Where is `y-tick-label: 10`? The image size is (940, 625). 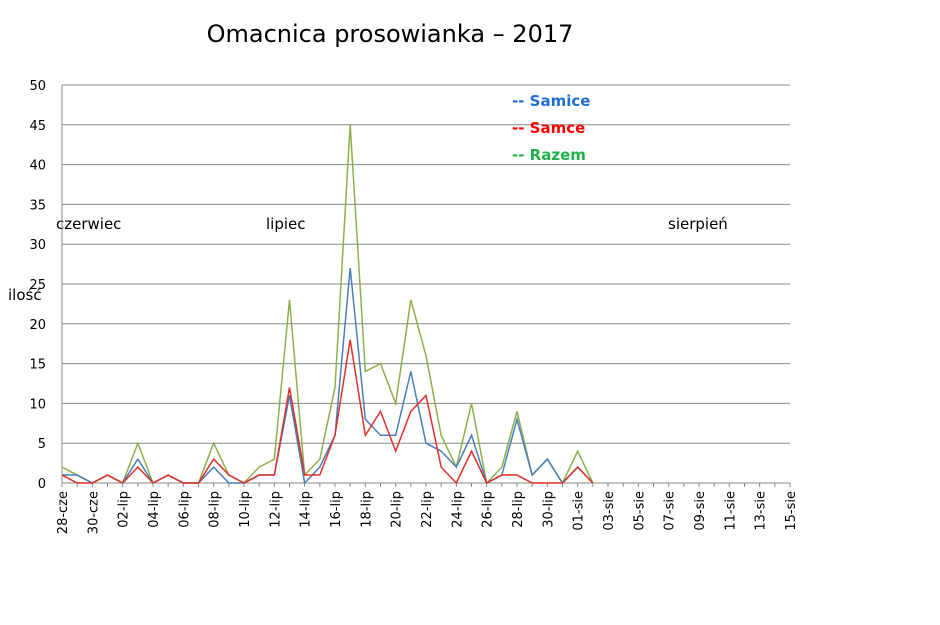 y-tick-label: 10 is located at coordinates (37, 404).